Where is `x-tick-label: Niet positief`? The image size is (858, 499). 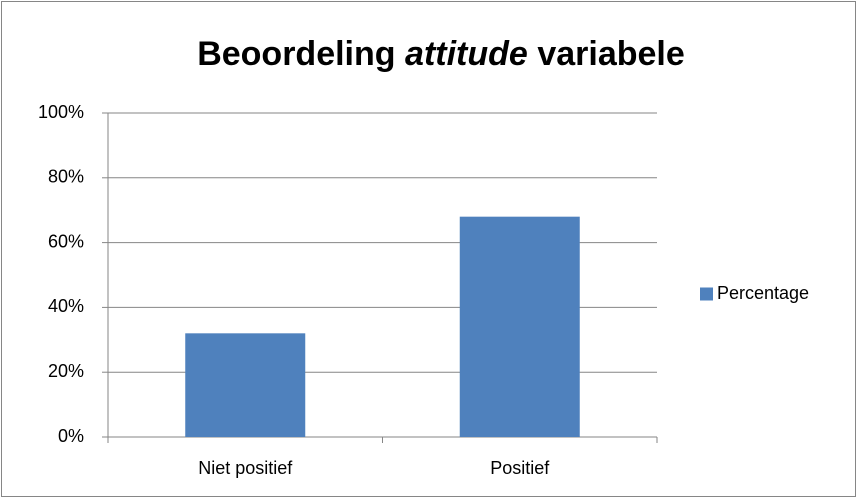
x-tick-label: Niet positief is located at coordinates (245, 468).